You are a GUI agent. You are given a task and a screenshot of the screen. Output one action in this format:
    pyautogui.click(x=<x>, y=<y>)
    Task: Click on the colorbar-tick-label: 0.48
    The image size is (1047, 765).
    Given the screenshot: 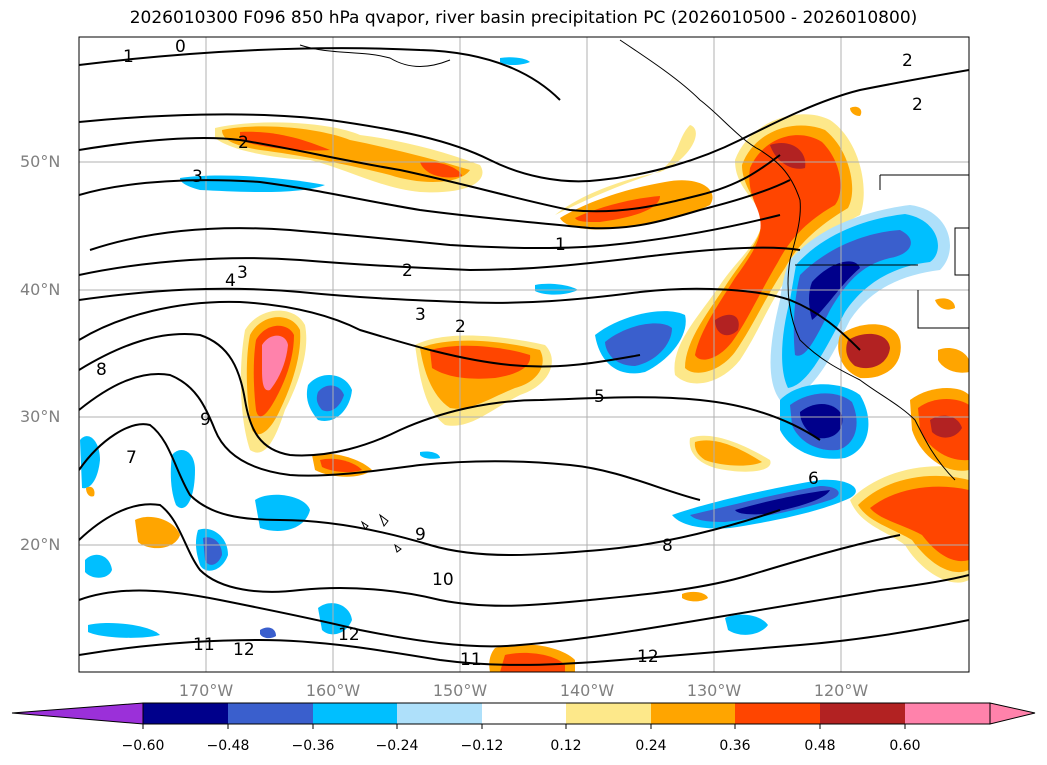 What is the action you would take?
    pyautogui.click(x=820, y=746)
    